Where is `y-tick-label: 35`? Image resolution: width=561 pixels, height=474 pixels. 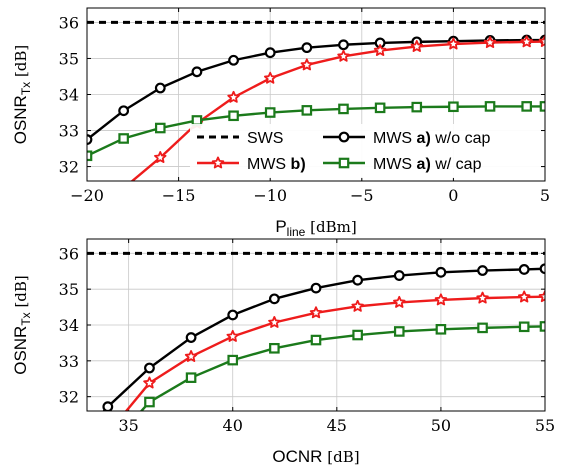 y-tick-label: 35 is located at coordinates (69, 289).